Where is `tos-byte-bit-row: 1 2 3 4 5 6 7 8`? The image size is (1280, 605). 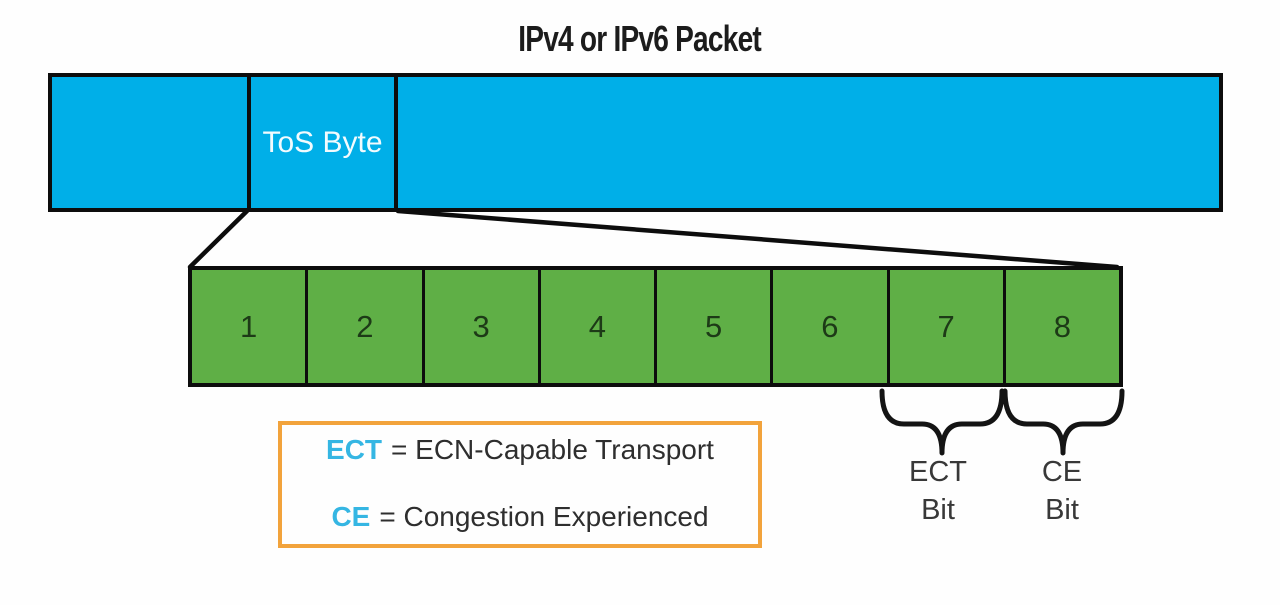 tos-byte-bit-row: 1 2 3 4 5 6 7 8 is located at coordinates (655, 326).